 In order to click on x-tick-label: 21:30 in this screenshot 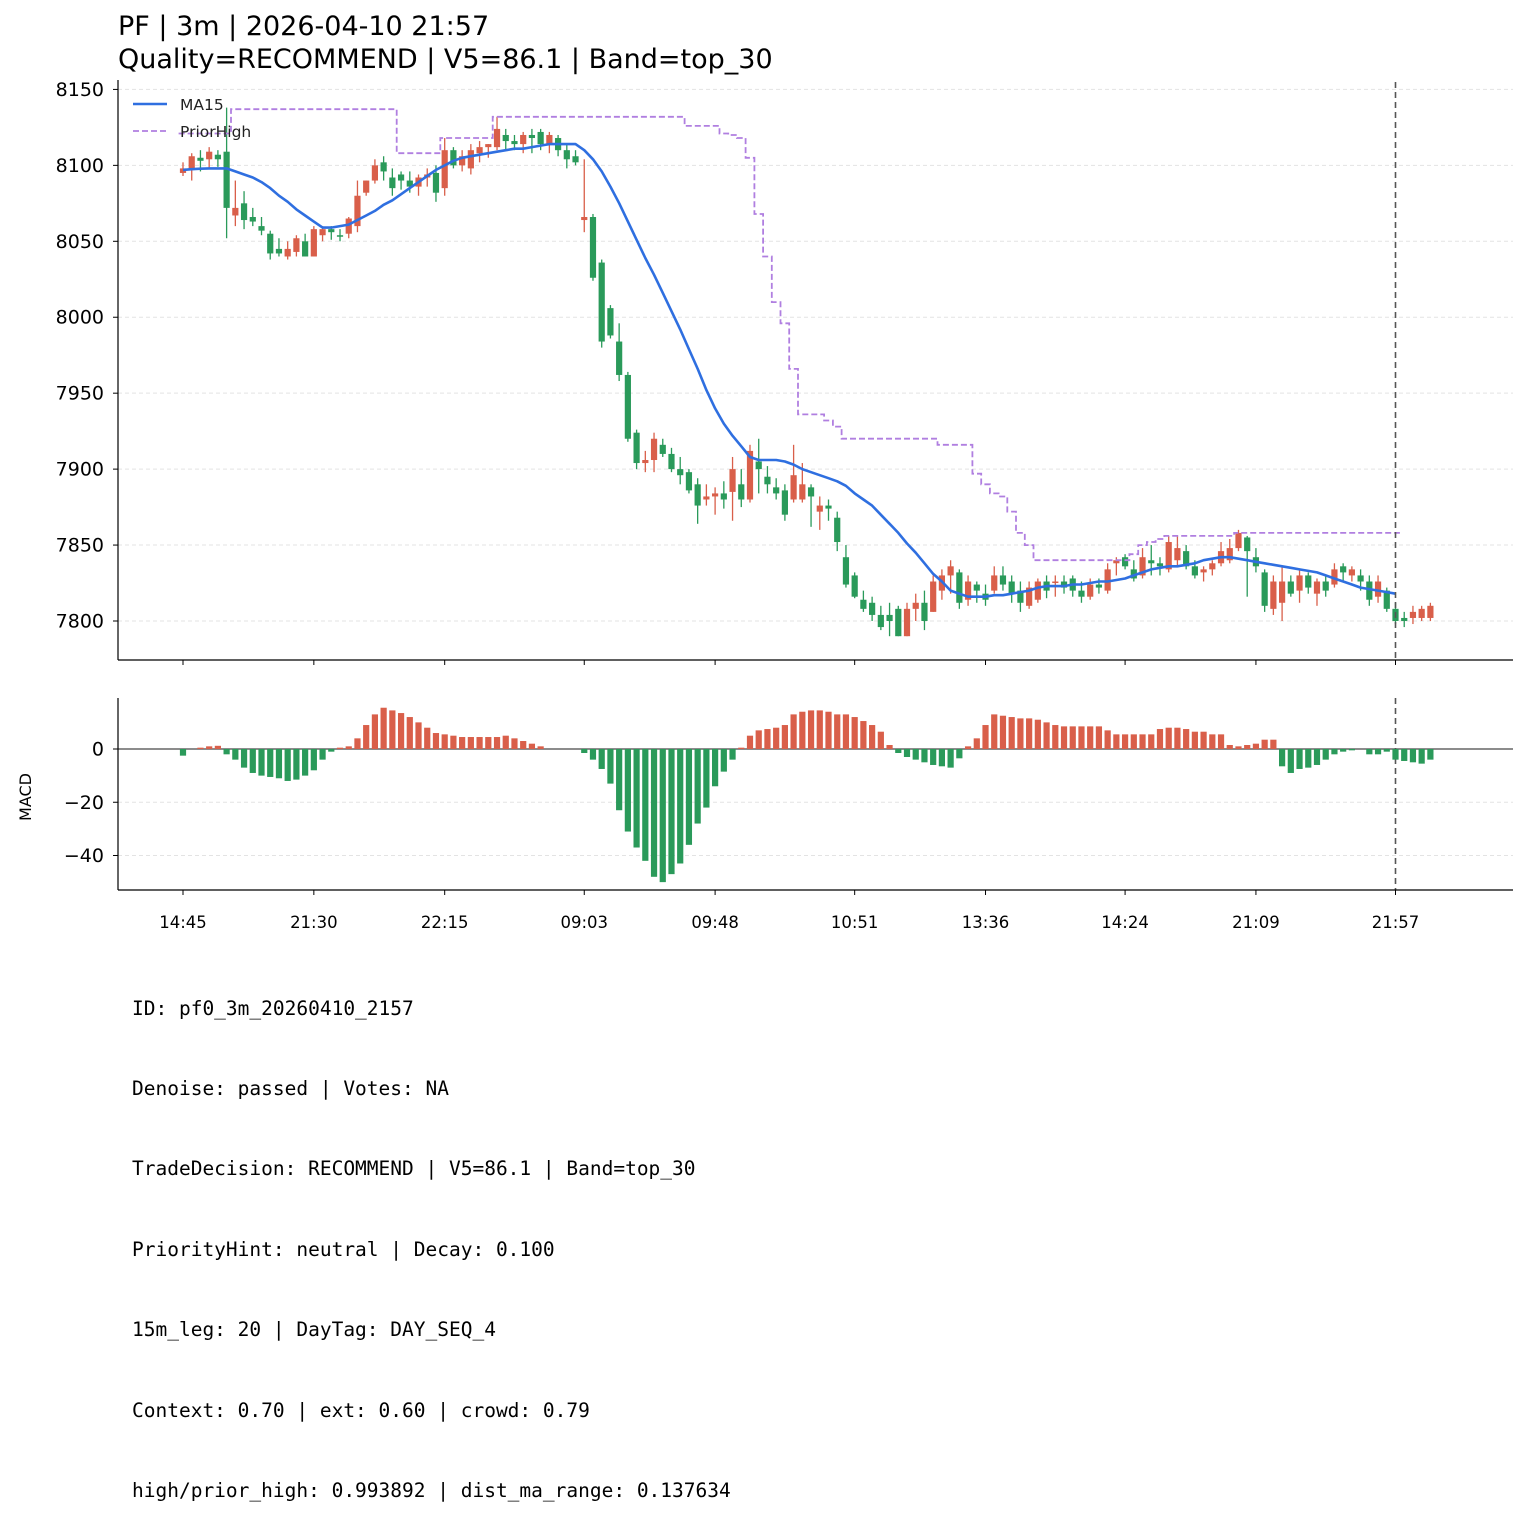, I will do `click(314, 922)`.